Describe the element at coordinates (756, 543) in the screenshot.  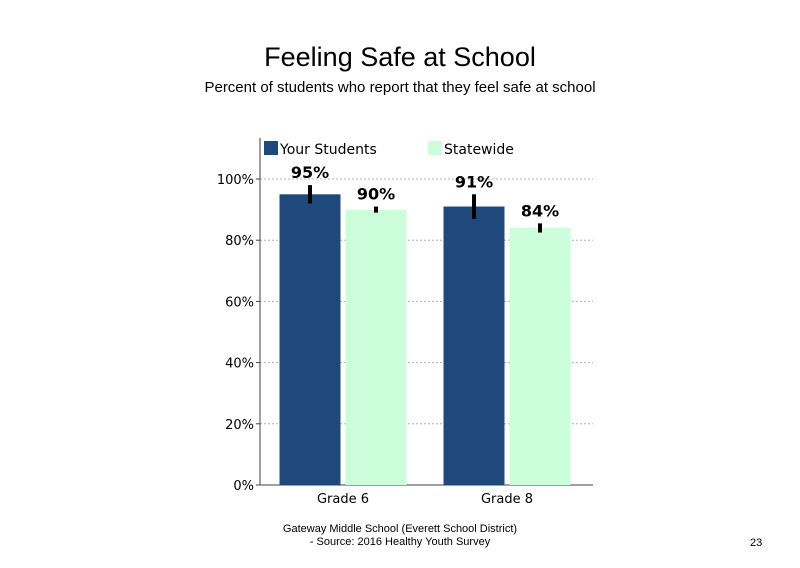
I see `page-number: 23` at that location.